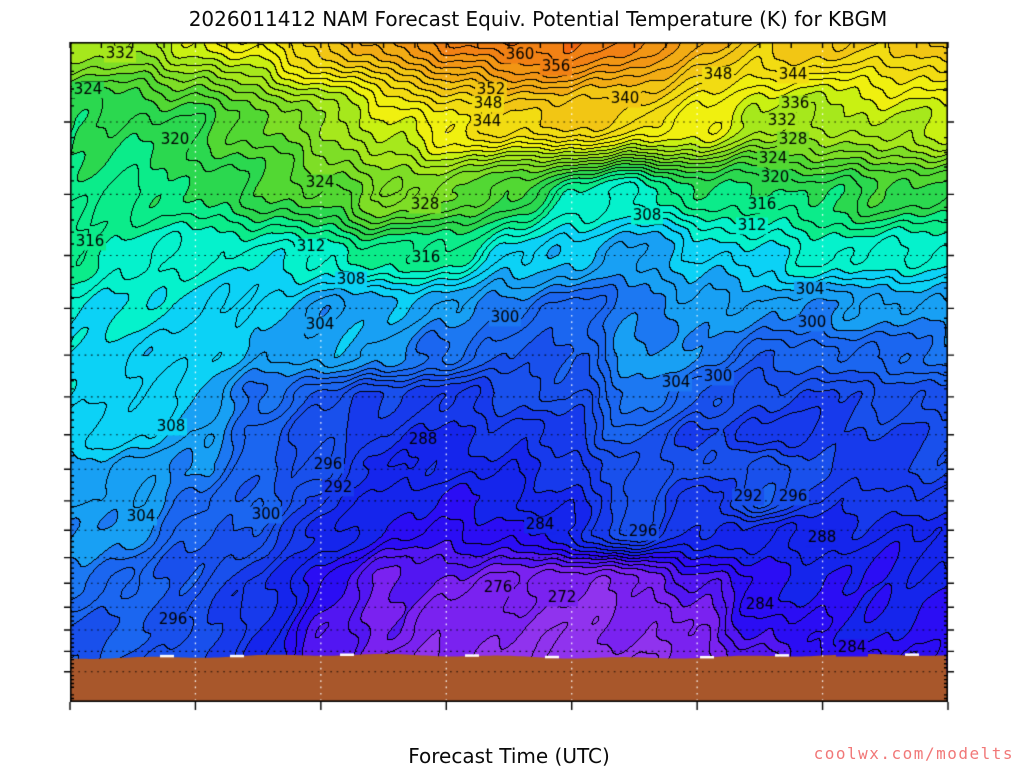 Image resolution: width=1024 pixels, height=768 pixels. I want to click on x-axis-title: Forecast Time (UTC), so click(509, 756).